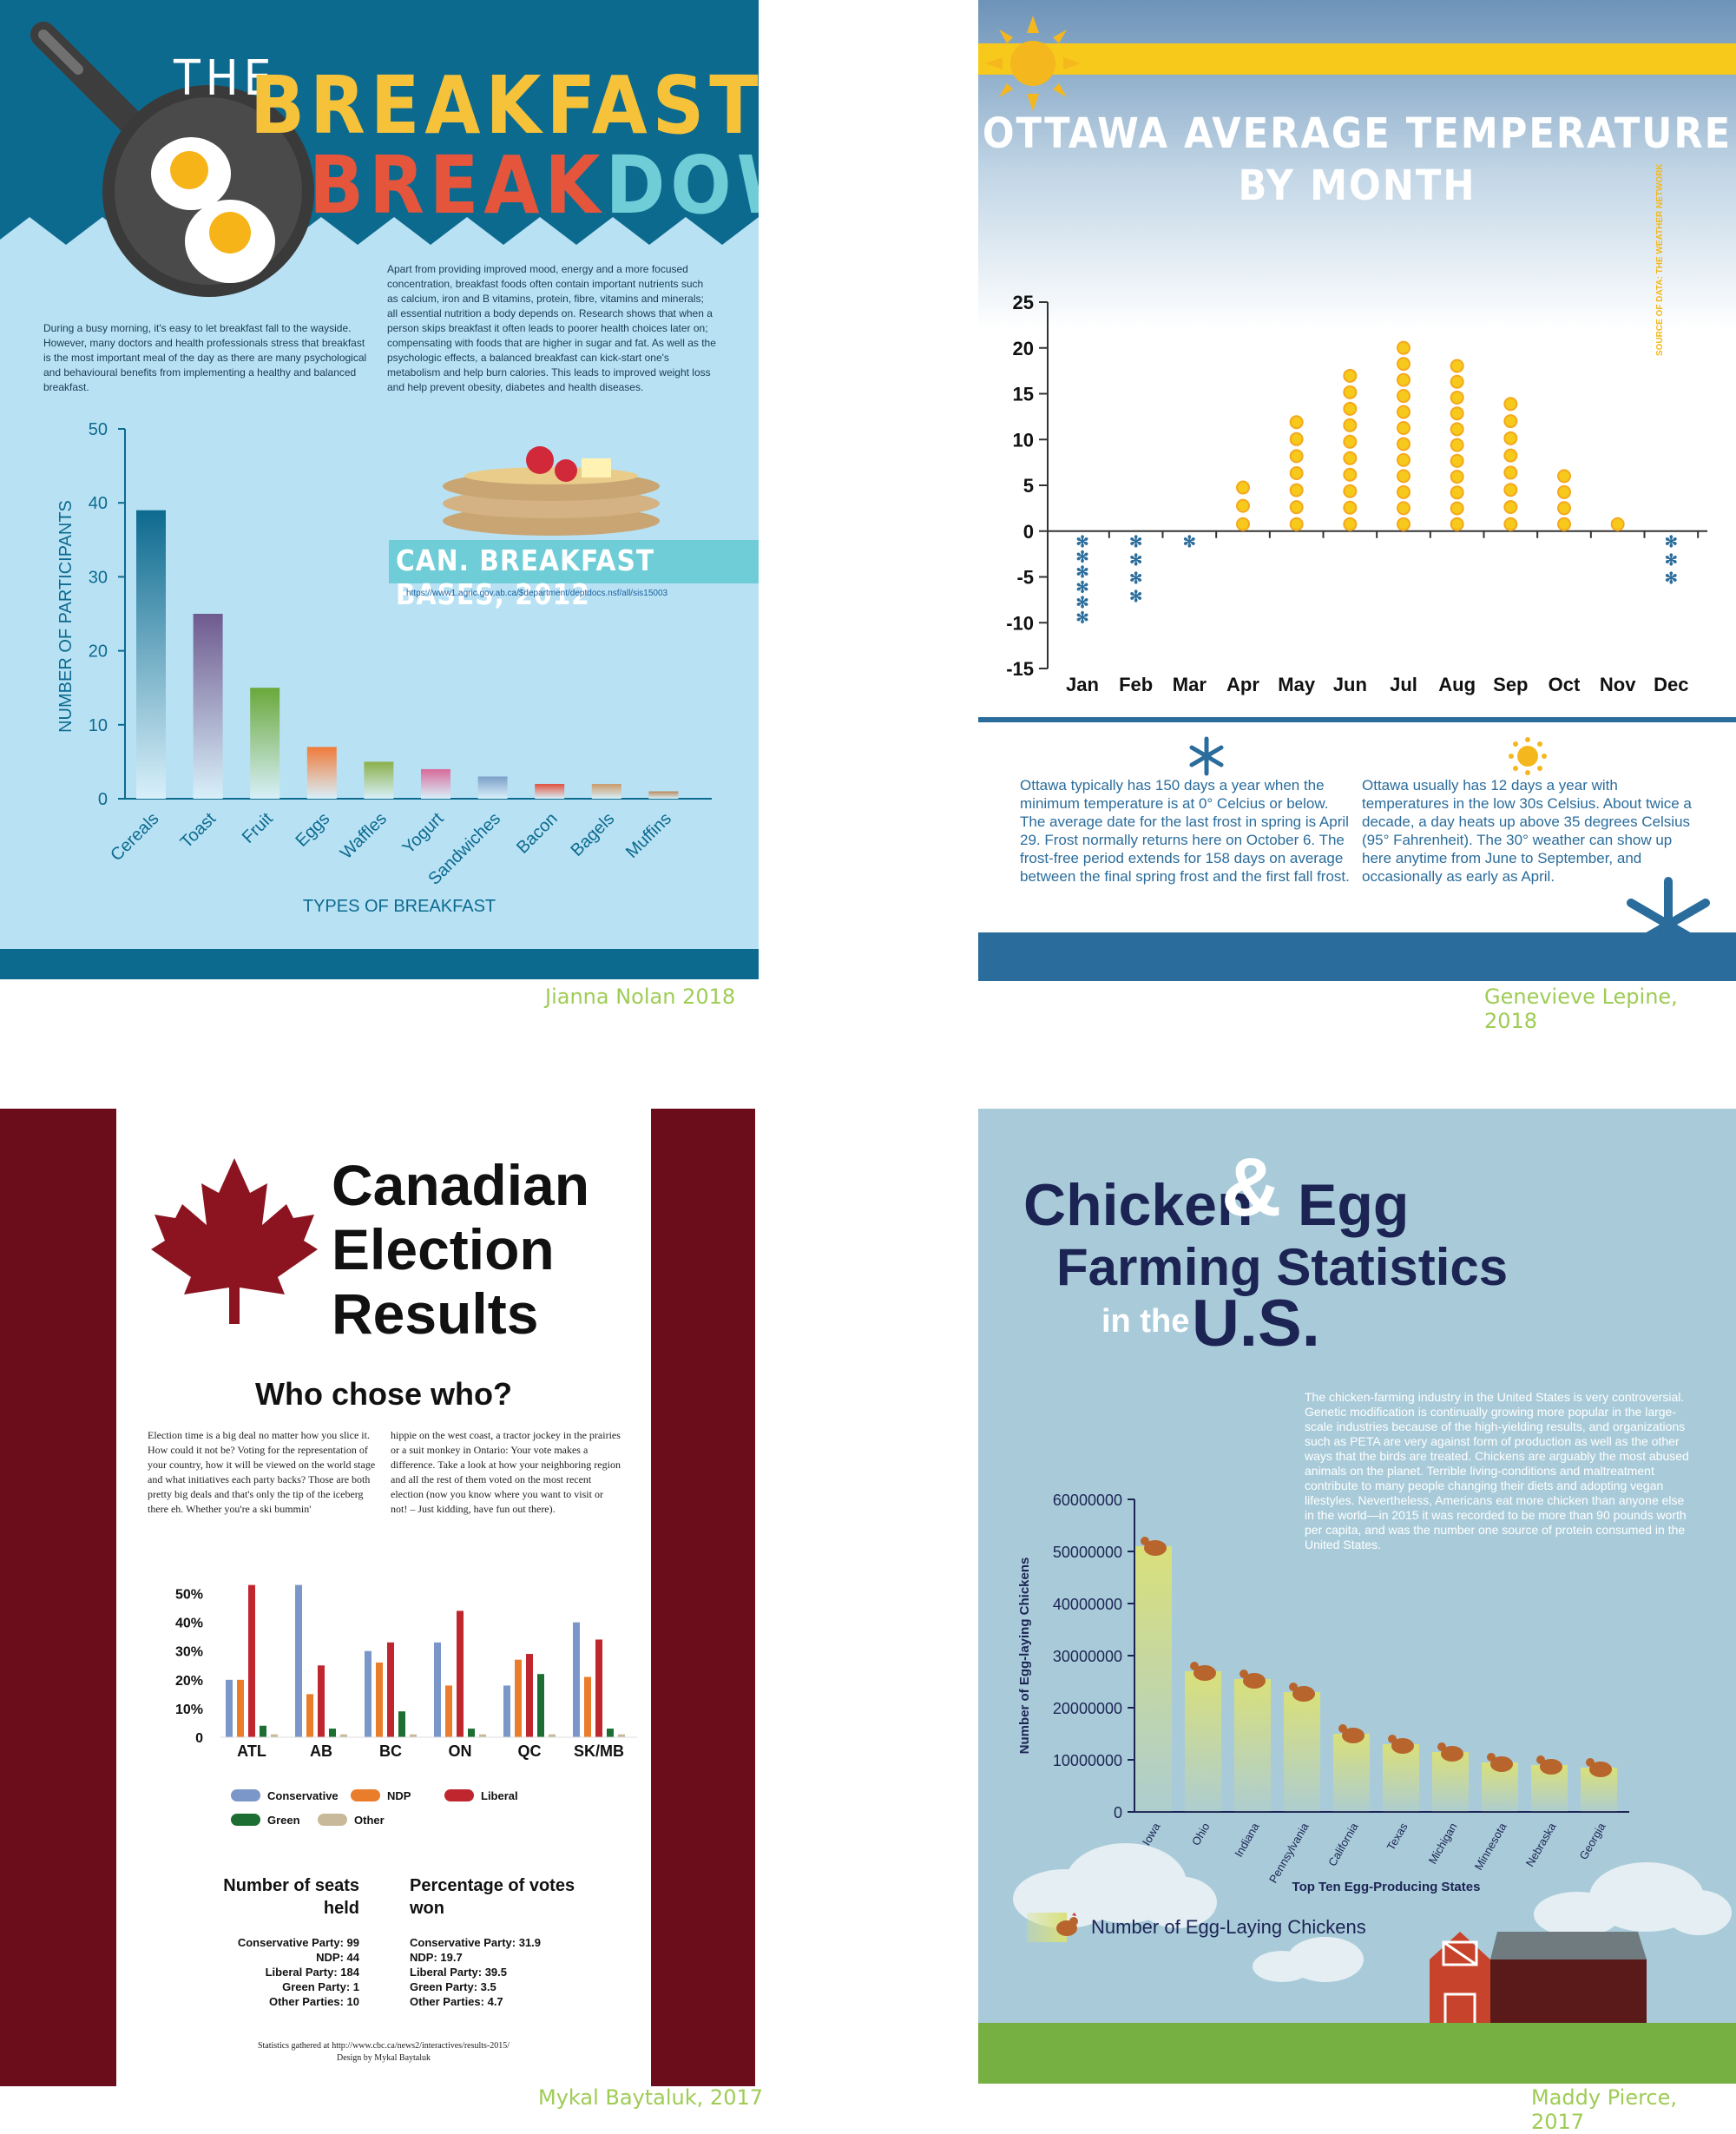  What do you see at coordinates (208, 706) in the screenshot?
I see `bar-toast` at bounding box center [208, 706].